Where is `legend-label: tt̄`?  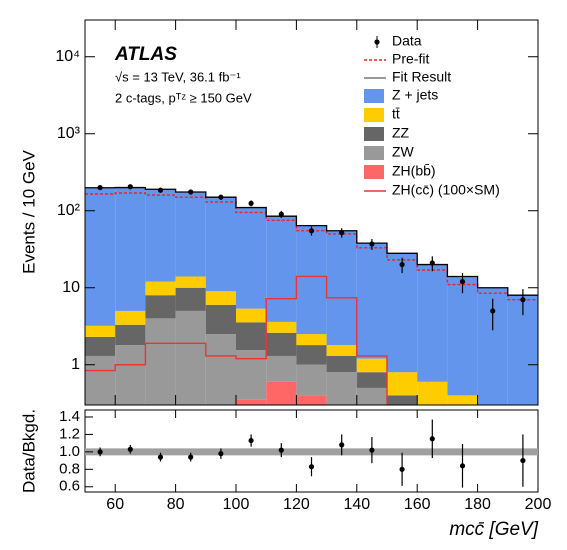
legend-label: tt̄ is located at coordinates (396, 114).